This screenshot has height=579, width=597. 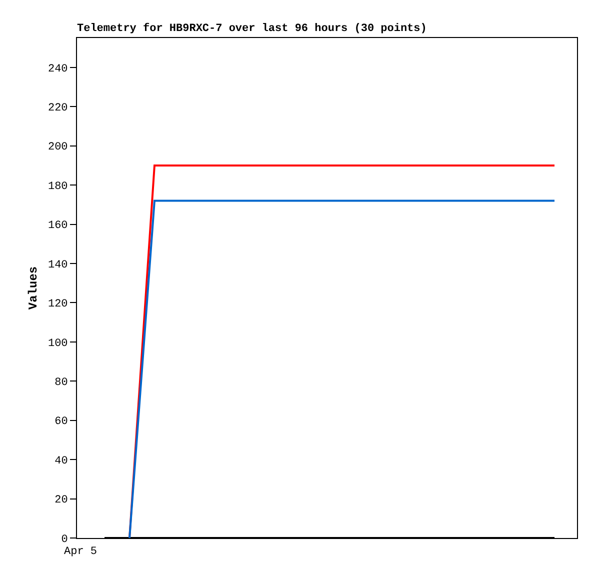 What do you see at coordinates (61, 500) in the screenshot?
I see `y-tick-label: 20` at bounding box center [61, 500].